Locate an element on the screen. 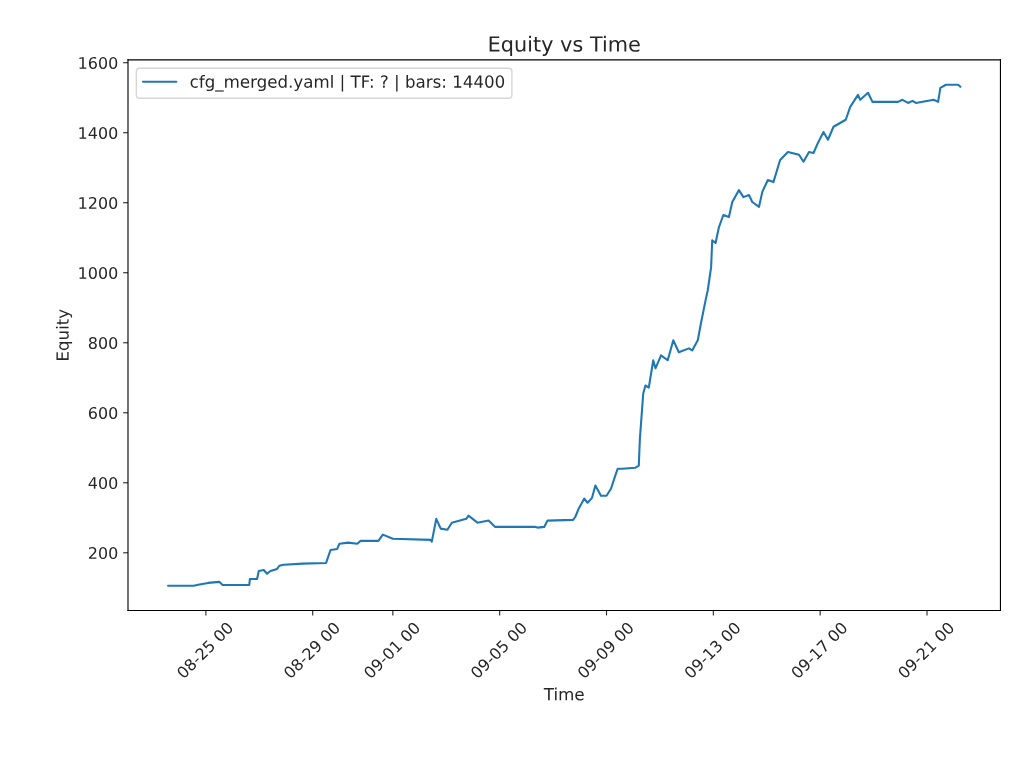  y-tick-label: 1400 is located at coordinates (98, 133).